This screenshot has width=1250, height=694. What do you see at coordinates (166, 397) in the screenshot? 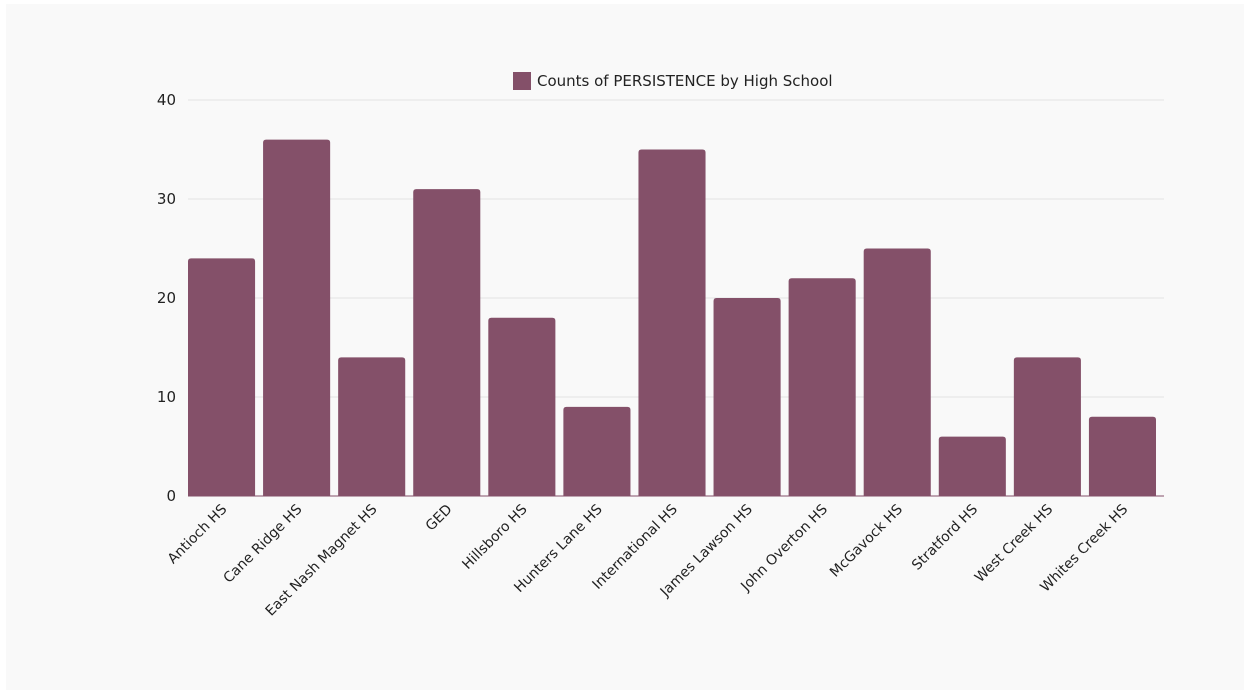
I see `y-tick-label: 10` at bounding box center [166, 397].